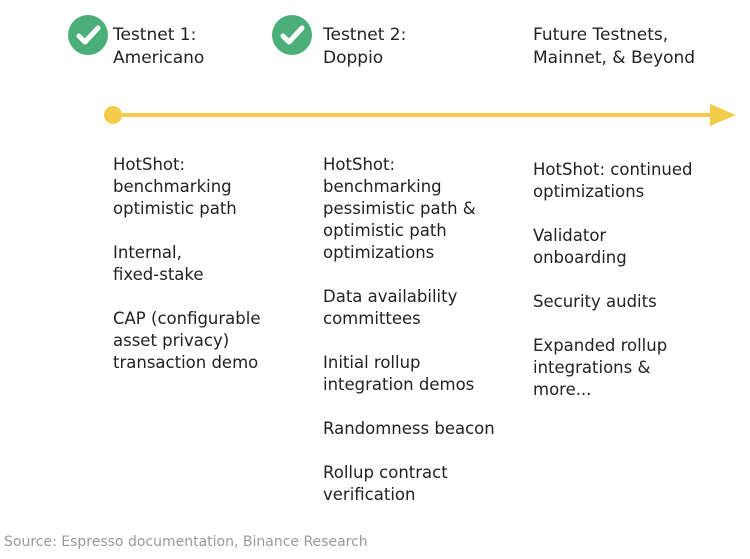  Describe the element at coordinates (723, 115) in the screenshot. I see `arrow-head-icon` at that location.